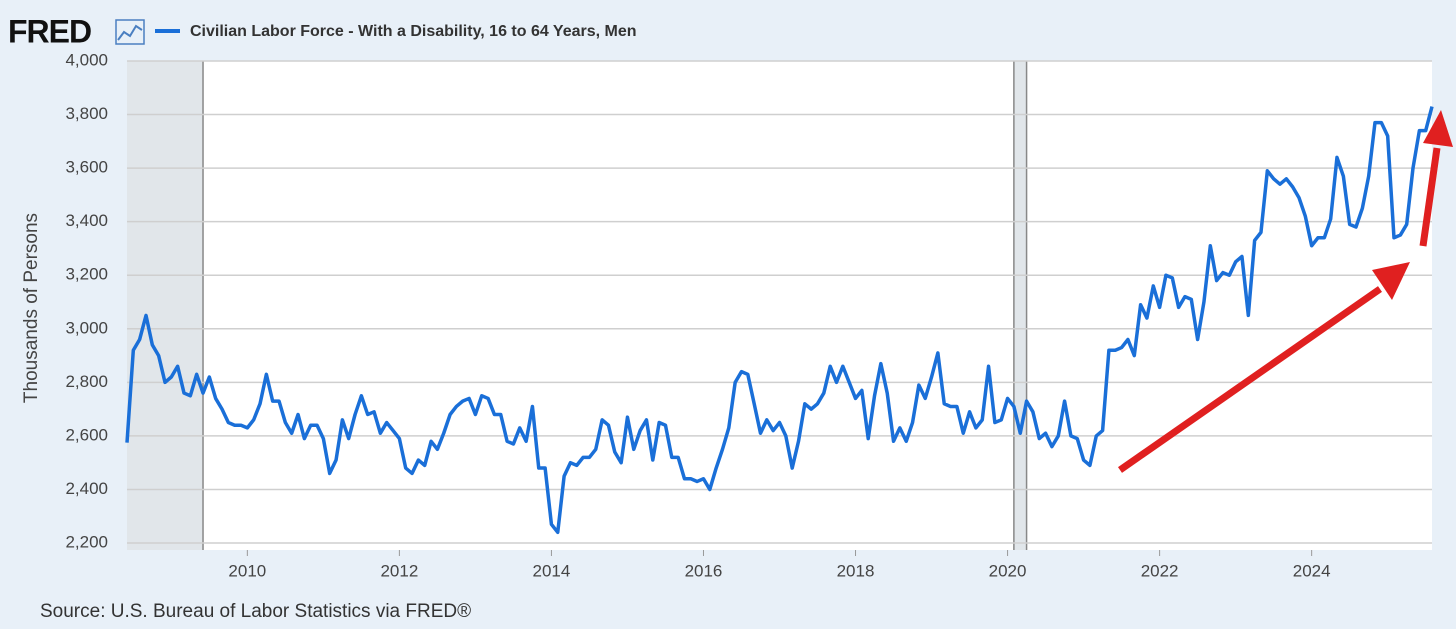  I want to click on annotation-arrows, so click(1285, 291).